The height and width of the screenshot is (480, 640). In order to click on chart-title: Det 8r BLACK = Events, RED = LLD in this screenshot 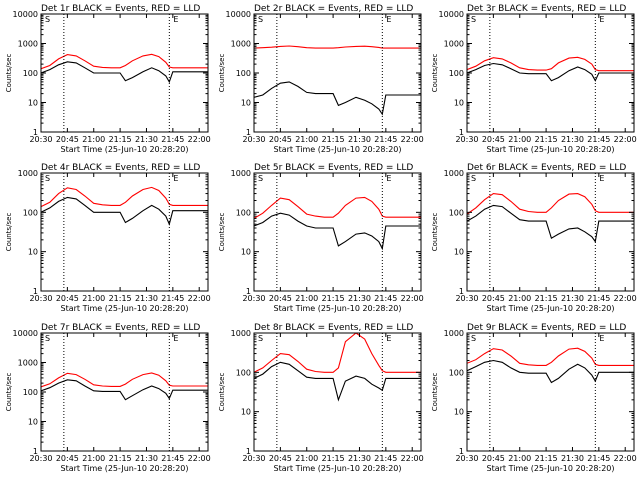, I will do `click(333, 328)`.